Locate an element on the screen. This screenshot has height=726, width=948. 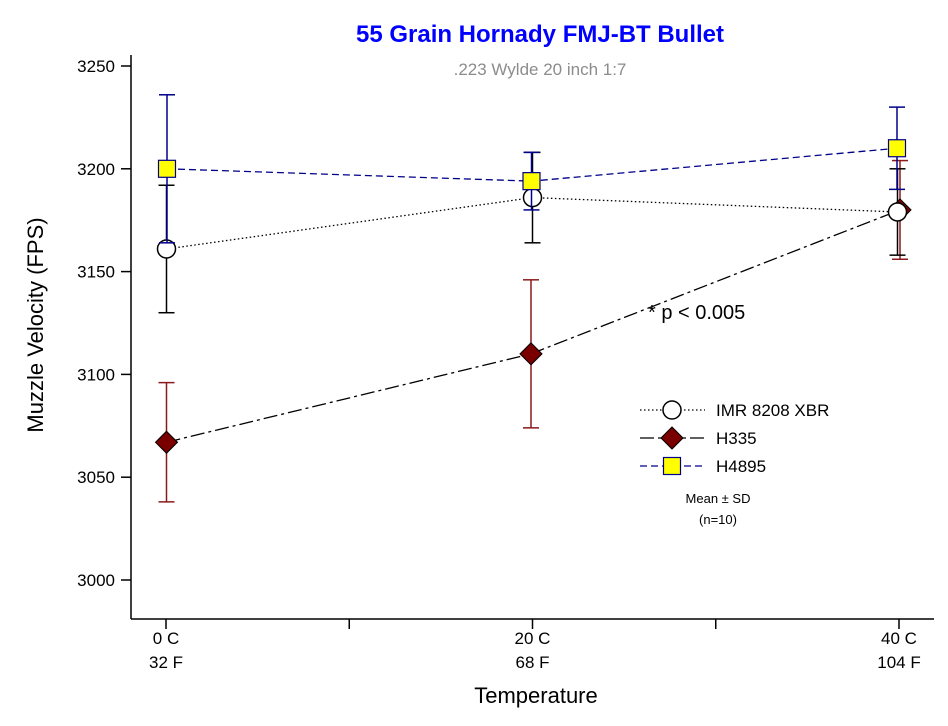
legend-item: H335 is located at coordinates (698, 438).